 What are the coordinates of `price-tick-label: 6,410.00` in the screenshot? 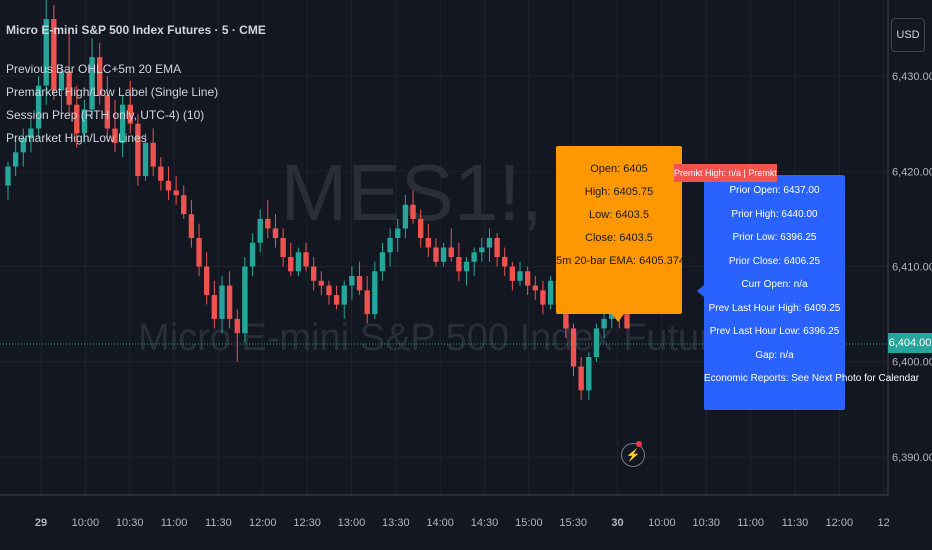 It's located at (912, 268).